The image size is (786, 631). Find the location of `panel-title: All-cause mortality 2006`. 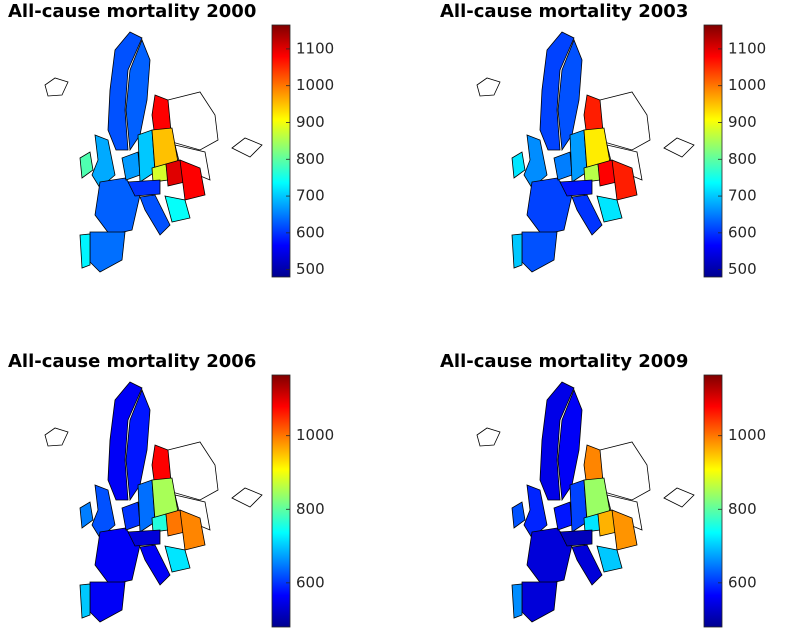

panel-title: All-cause mortality 2006 is located at coordinates (132, 361).